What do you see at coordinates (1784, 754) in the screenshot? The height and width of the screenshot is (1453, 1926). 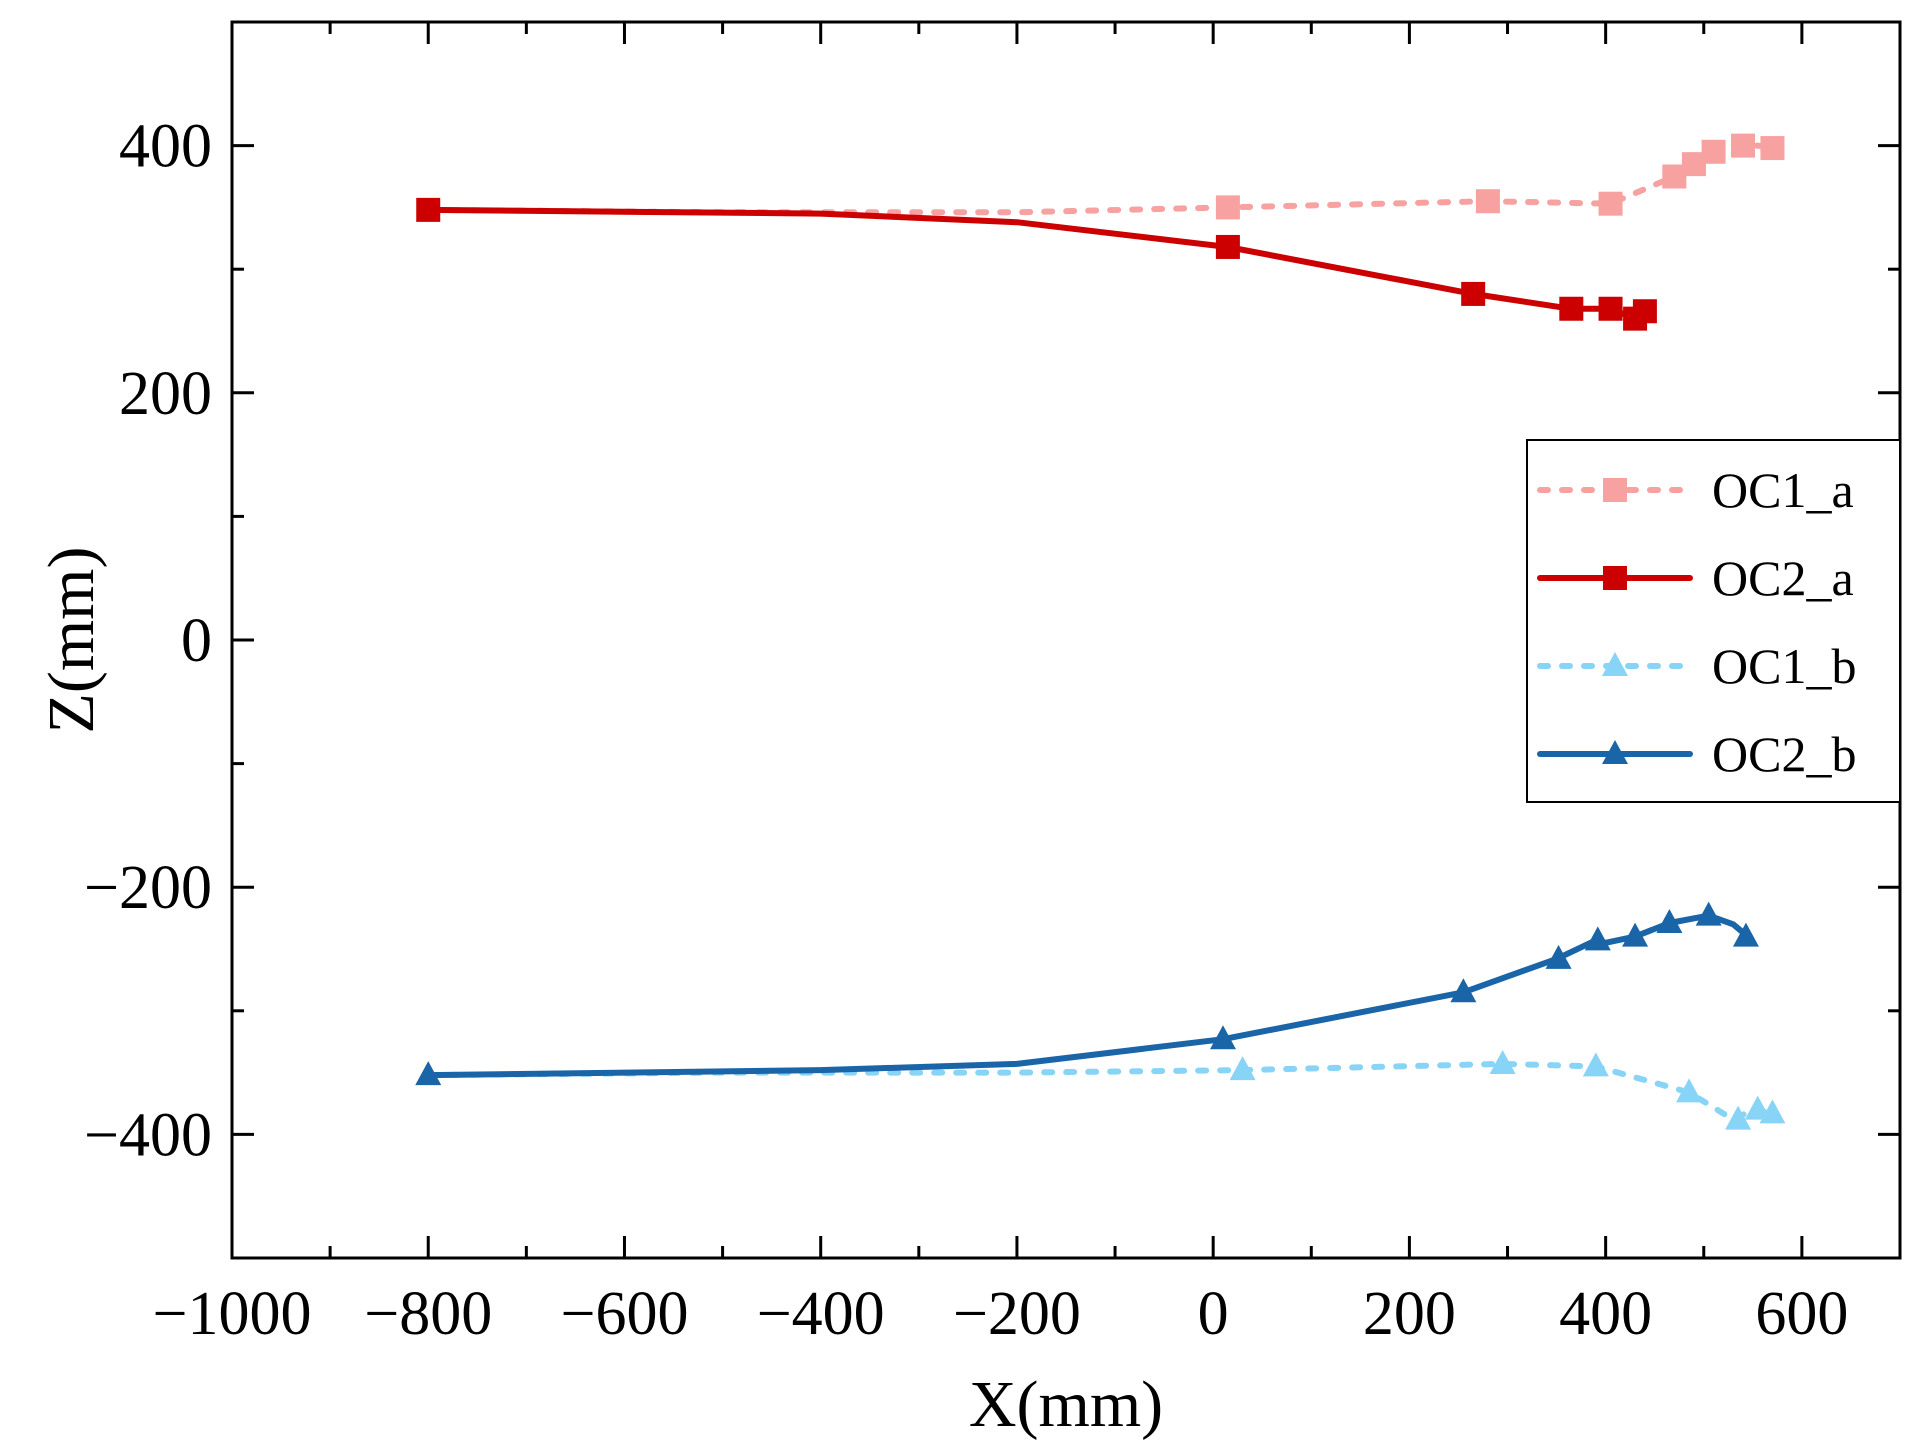 I see `legend-label: OC2_b` at bounding box center [1784, 754].